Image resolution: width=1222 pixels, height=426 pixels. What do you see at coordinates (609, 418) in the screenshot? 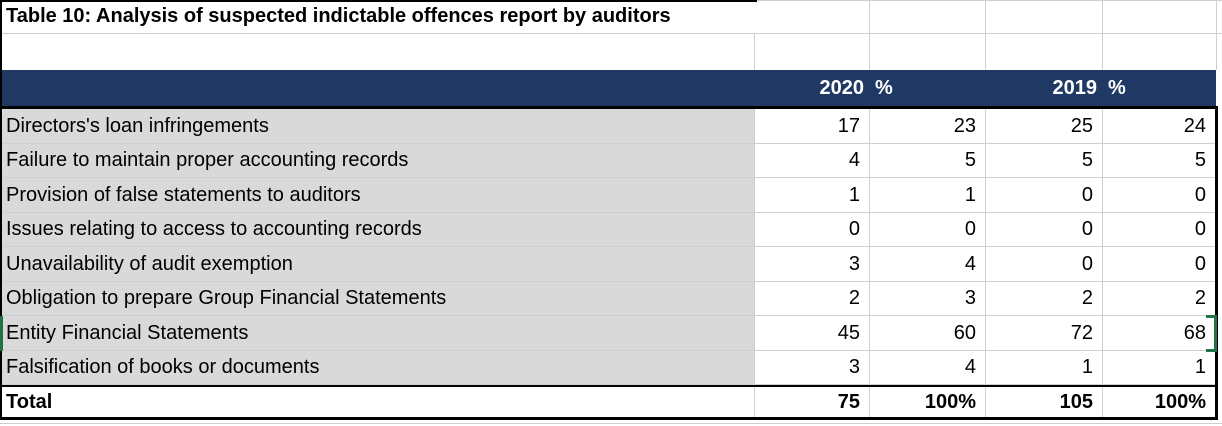
I see `total-bottom-border` at bounding box center [609, 418].